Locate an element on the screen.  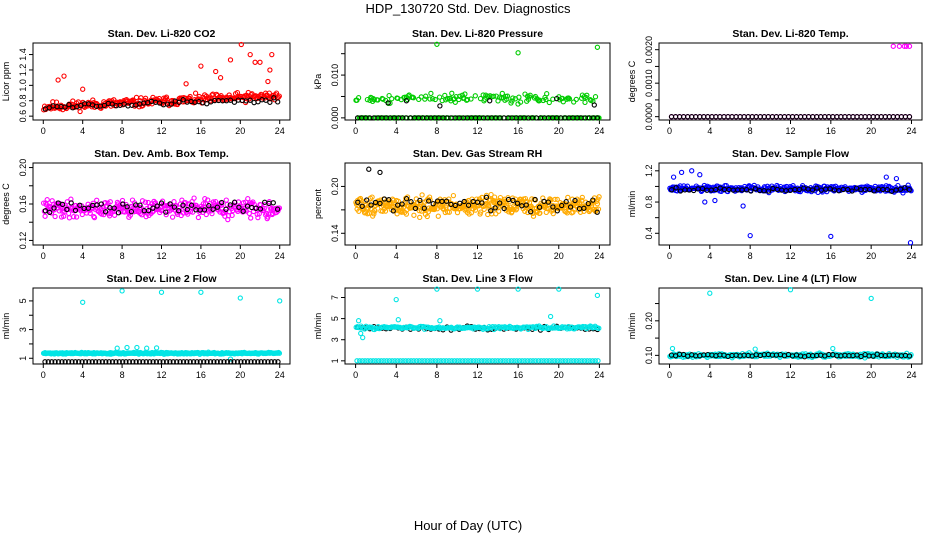
x-tick-label: 16 is located at coordinates (201, 375).